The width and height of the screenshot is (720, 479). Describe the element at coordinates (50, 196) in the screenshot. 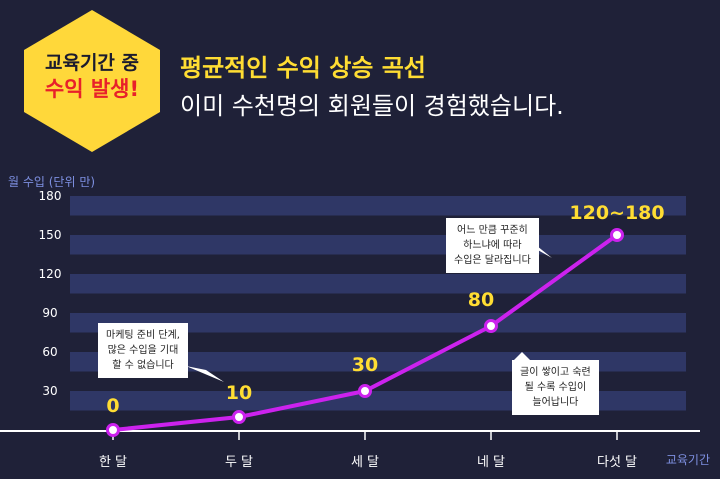

I see `y-tick-label: 180` at that location.